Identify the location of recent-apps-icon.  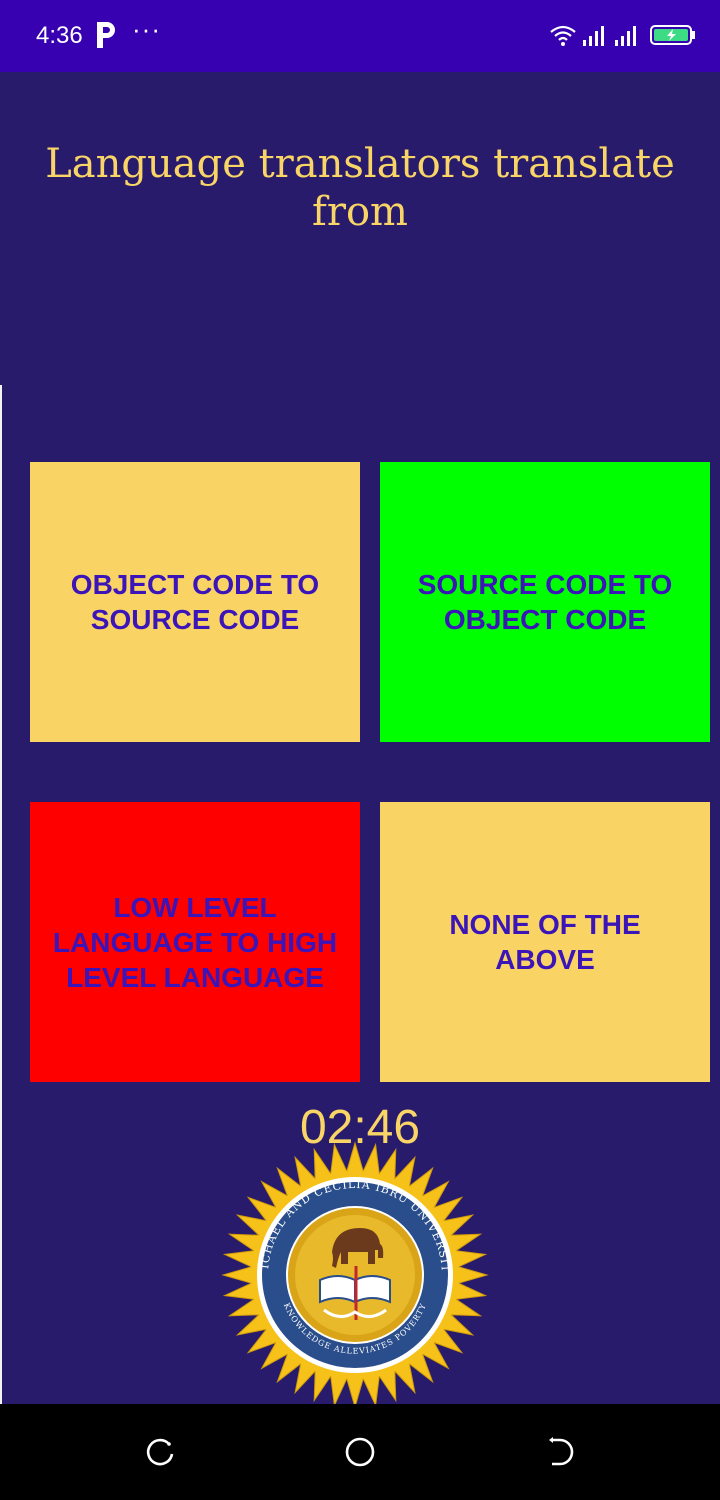
(160, 1452).